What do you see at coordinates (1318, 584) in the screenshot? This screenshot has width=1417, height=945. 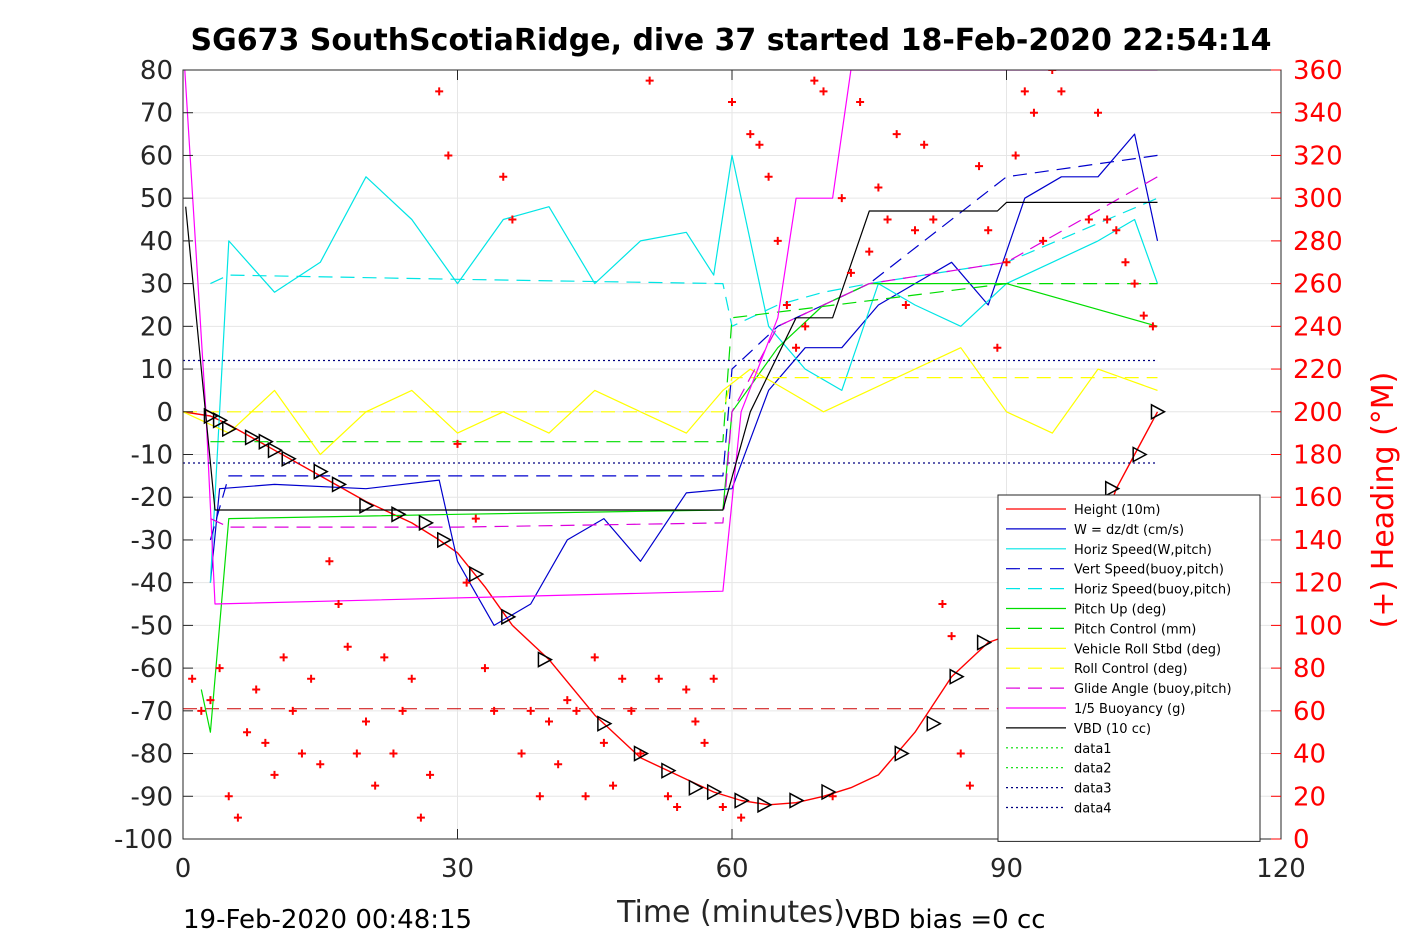 I see `y-tick-label-right: 120` at bounding box center [1318, 584].